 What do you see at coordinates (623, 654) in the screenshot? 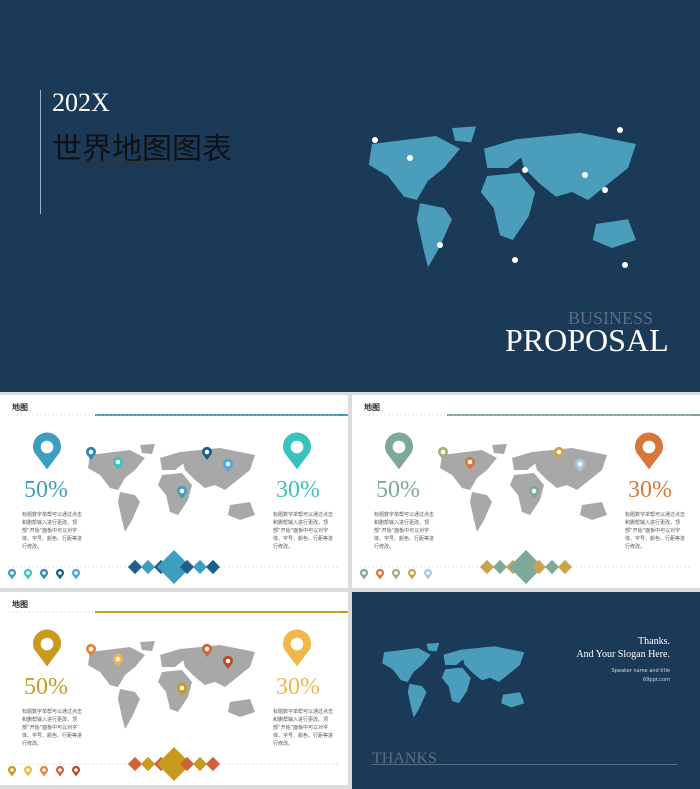
I see `slogan: And Your Slogan Here.` at bounding box center [623, 654].